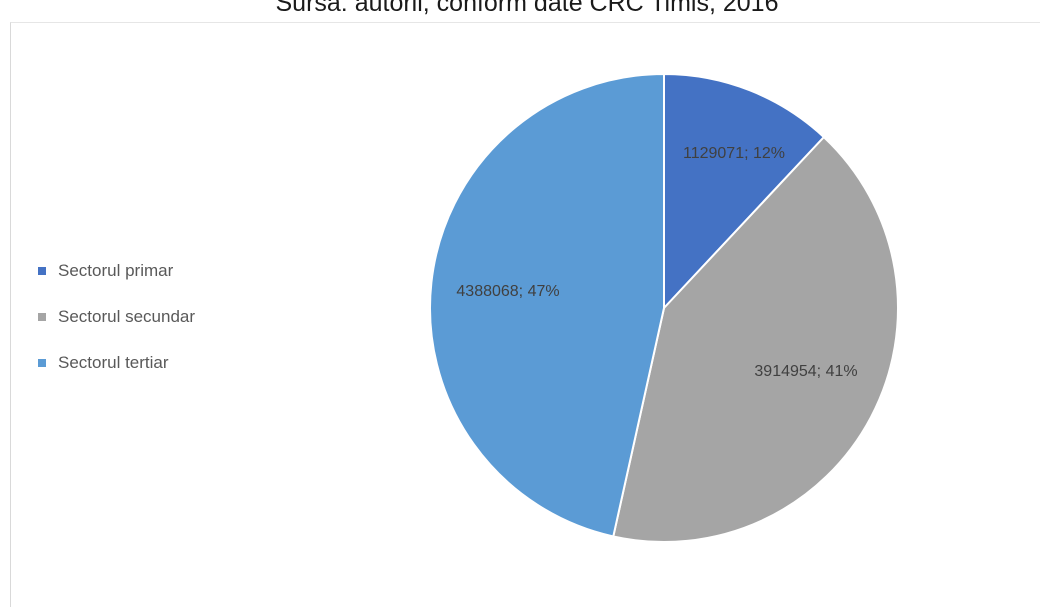 Image resolution: width=1054 pixels, height=607 pixels. What do you see at coordinates (42, 363) in the screenshot?
I see `legend-swatch-tertiar` at bounding box center [42, 363].